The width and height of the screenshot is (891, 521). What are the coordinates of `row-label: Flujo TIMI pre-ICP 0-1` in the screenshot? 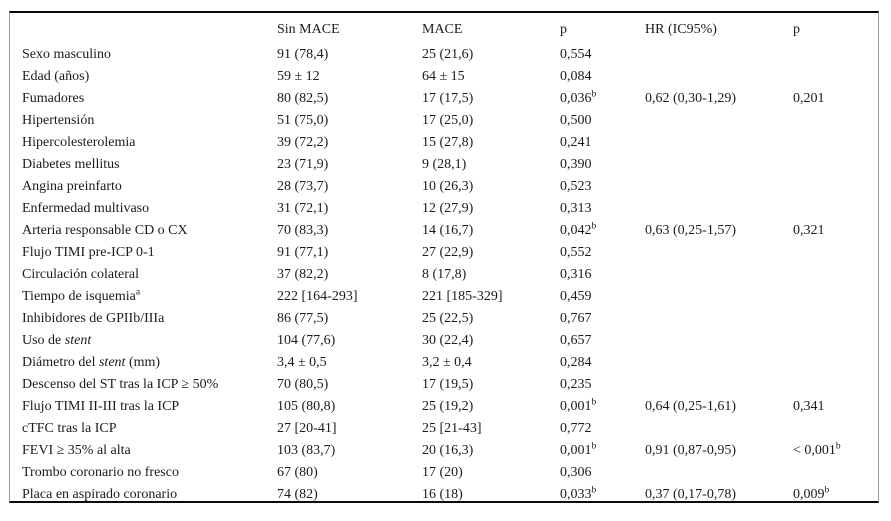 It's located at (88, 252).